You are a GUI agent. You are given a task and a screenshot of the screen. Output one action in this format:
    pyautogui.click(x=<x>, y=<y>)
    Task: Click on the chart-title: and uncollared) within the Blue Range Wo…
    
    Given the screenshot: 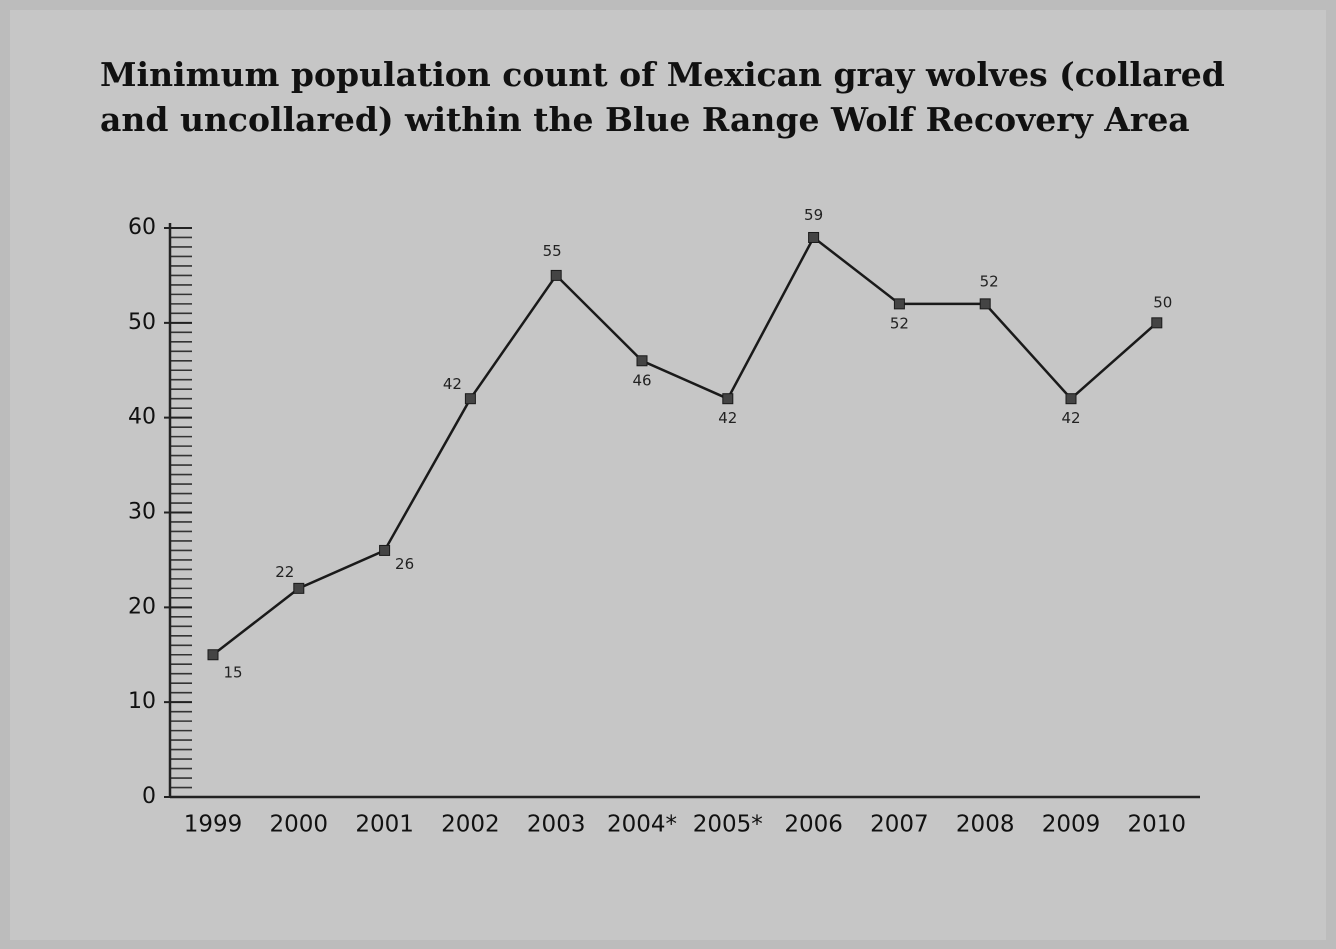 What is the action you would take?
    pyautogui.click(x=645, y=119)
    